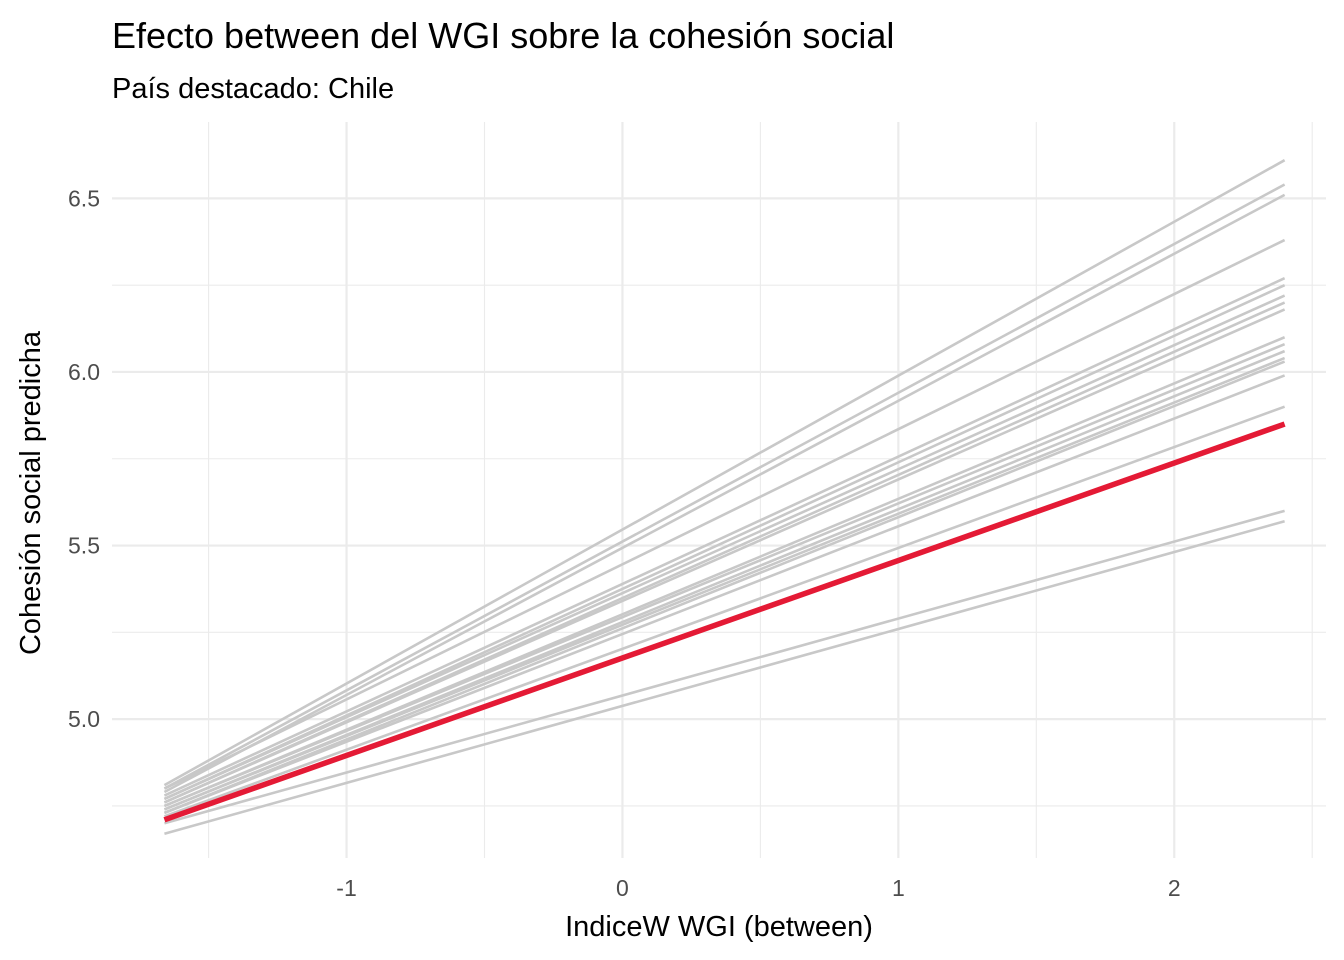  What do you see at coordinates (898, 888) in the screenshot?
I see `x-tick-label: 1` at bounding box center [898, 888].